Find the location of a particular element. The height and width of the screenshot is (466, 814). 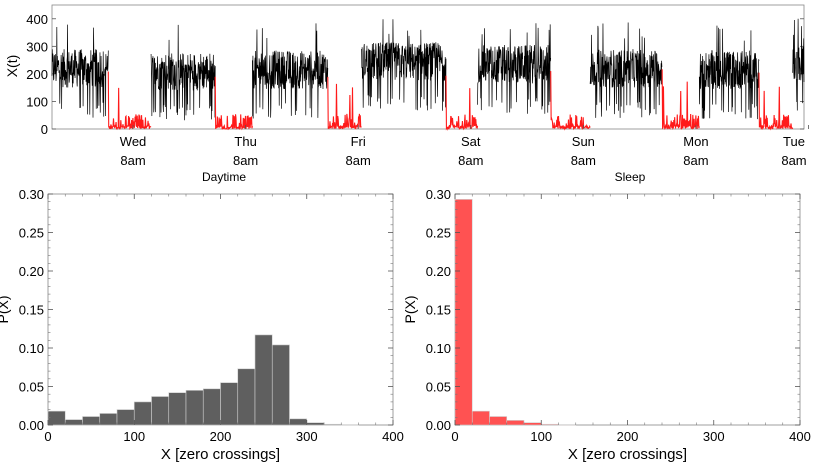

daytime-panel-title: Daytime is located at coordinates (224, 177).